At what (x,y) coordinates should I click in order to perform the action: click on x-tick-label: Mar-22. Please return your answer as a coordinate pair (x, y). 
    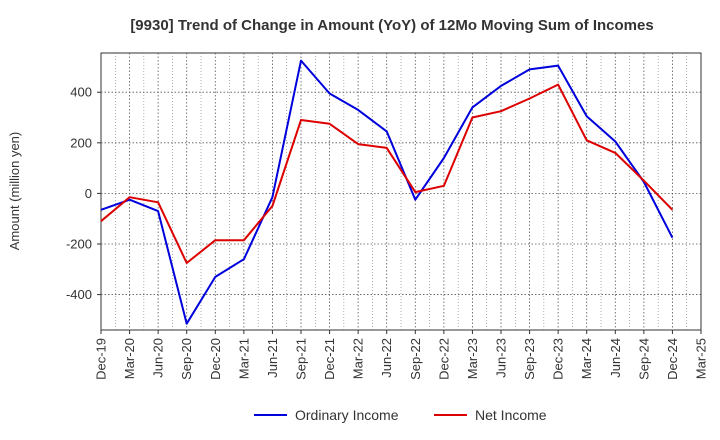
    Looking at the image, I should click on (358, 358).